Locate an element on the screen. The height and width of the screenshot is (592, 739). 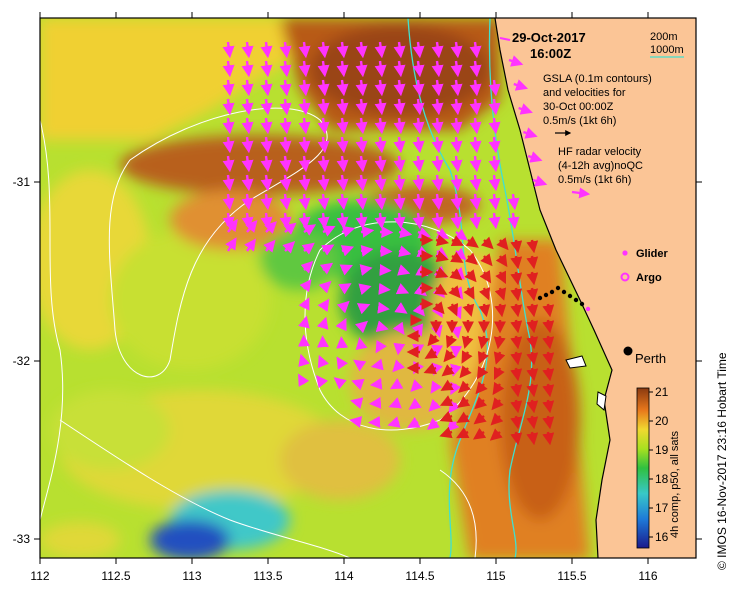
colorbar-tick-label: 17 is located at coordinates (662, 508).